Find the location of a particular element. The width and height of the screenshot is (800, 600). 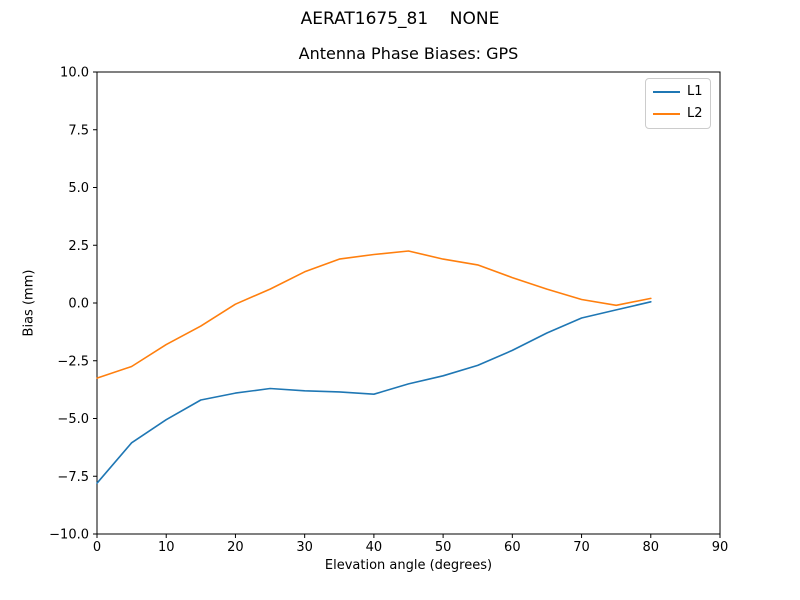

x-tick-label: 80 is located at coordinates (651, 547).